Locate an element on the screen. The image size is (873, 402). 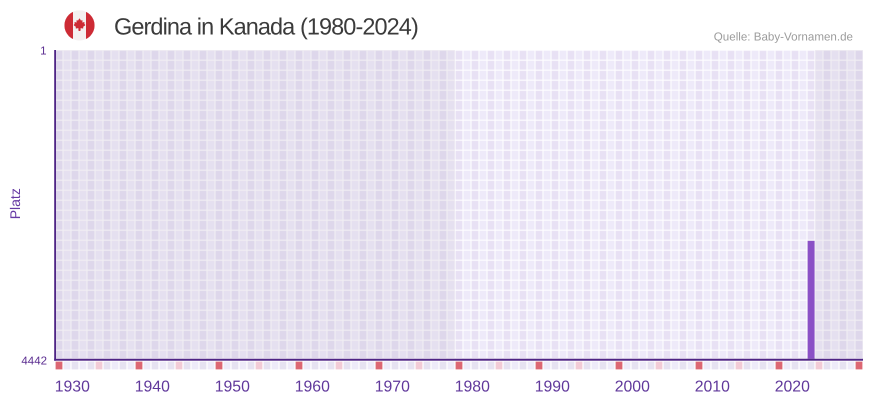
svg-text: 4442 is located at coordinates (34, 362).